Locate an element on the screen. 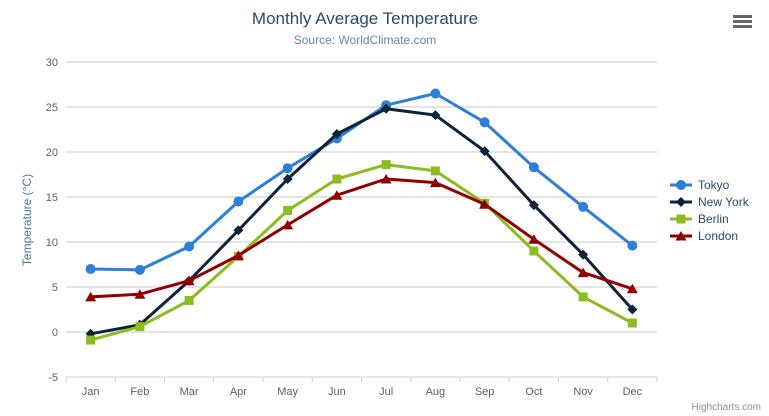  legend-item-london: London is located at coordinates (709, 236).